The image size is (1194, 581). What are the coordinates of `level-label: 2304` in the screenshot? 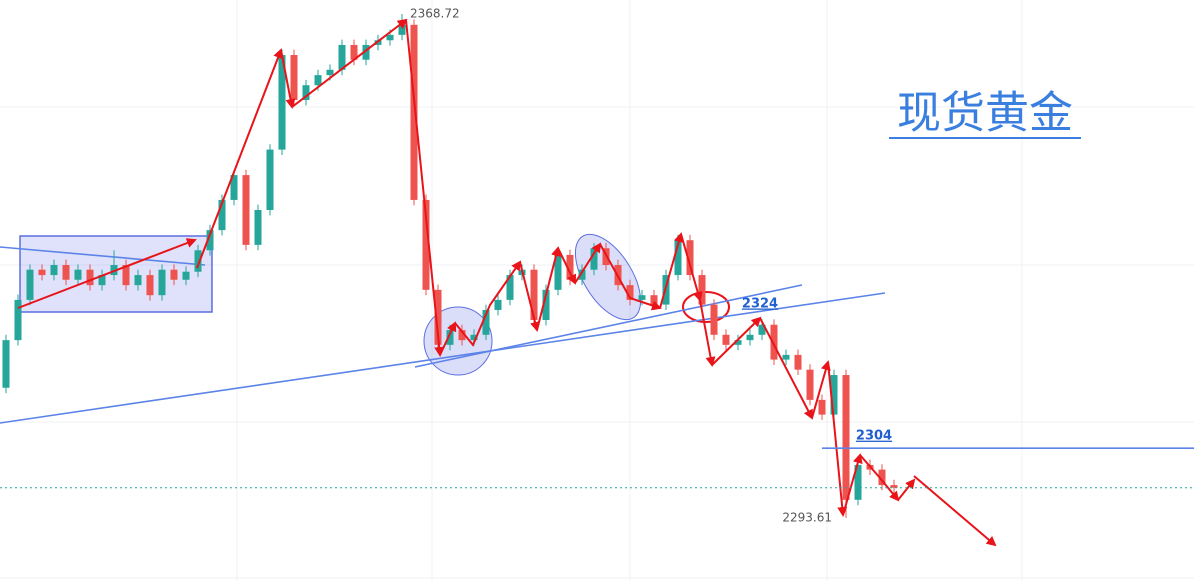 It's located at (874, 436).